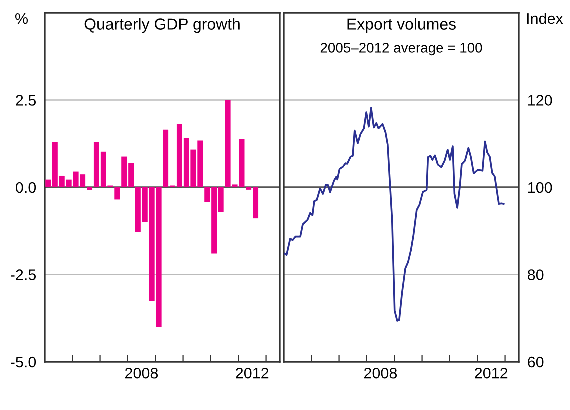  Describe the element at coordinates (26, 188) in the screenshot. I see `y-tick-label: 0.0` at that location.